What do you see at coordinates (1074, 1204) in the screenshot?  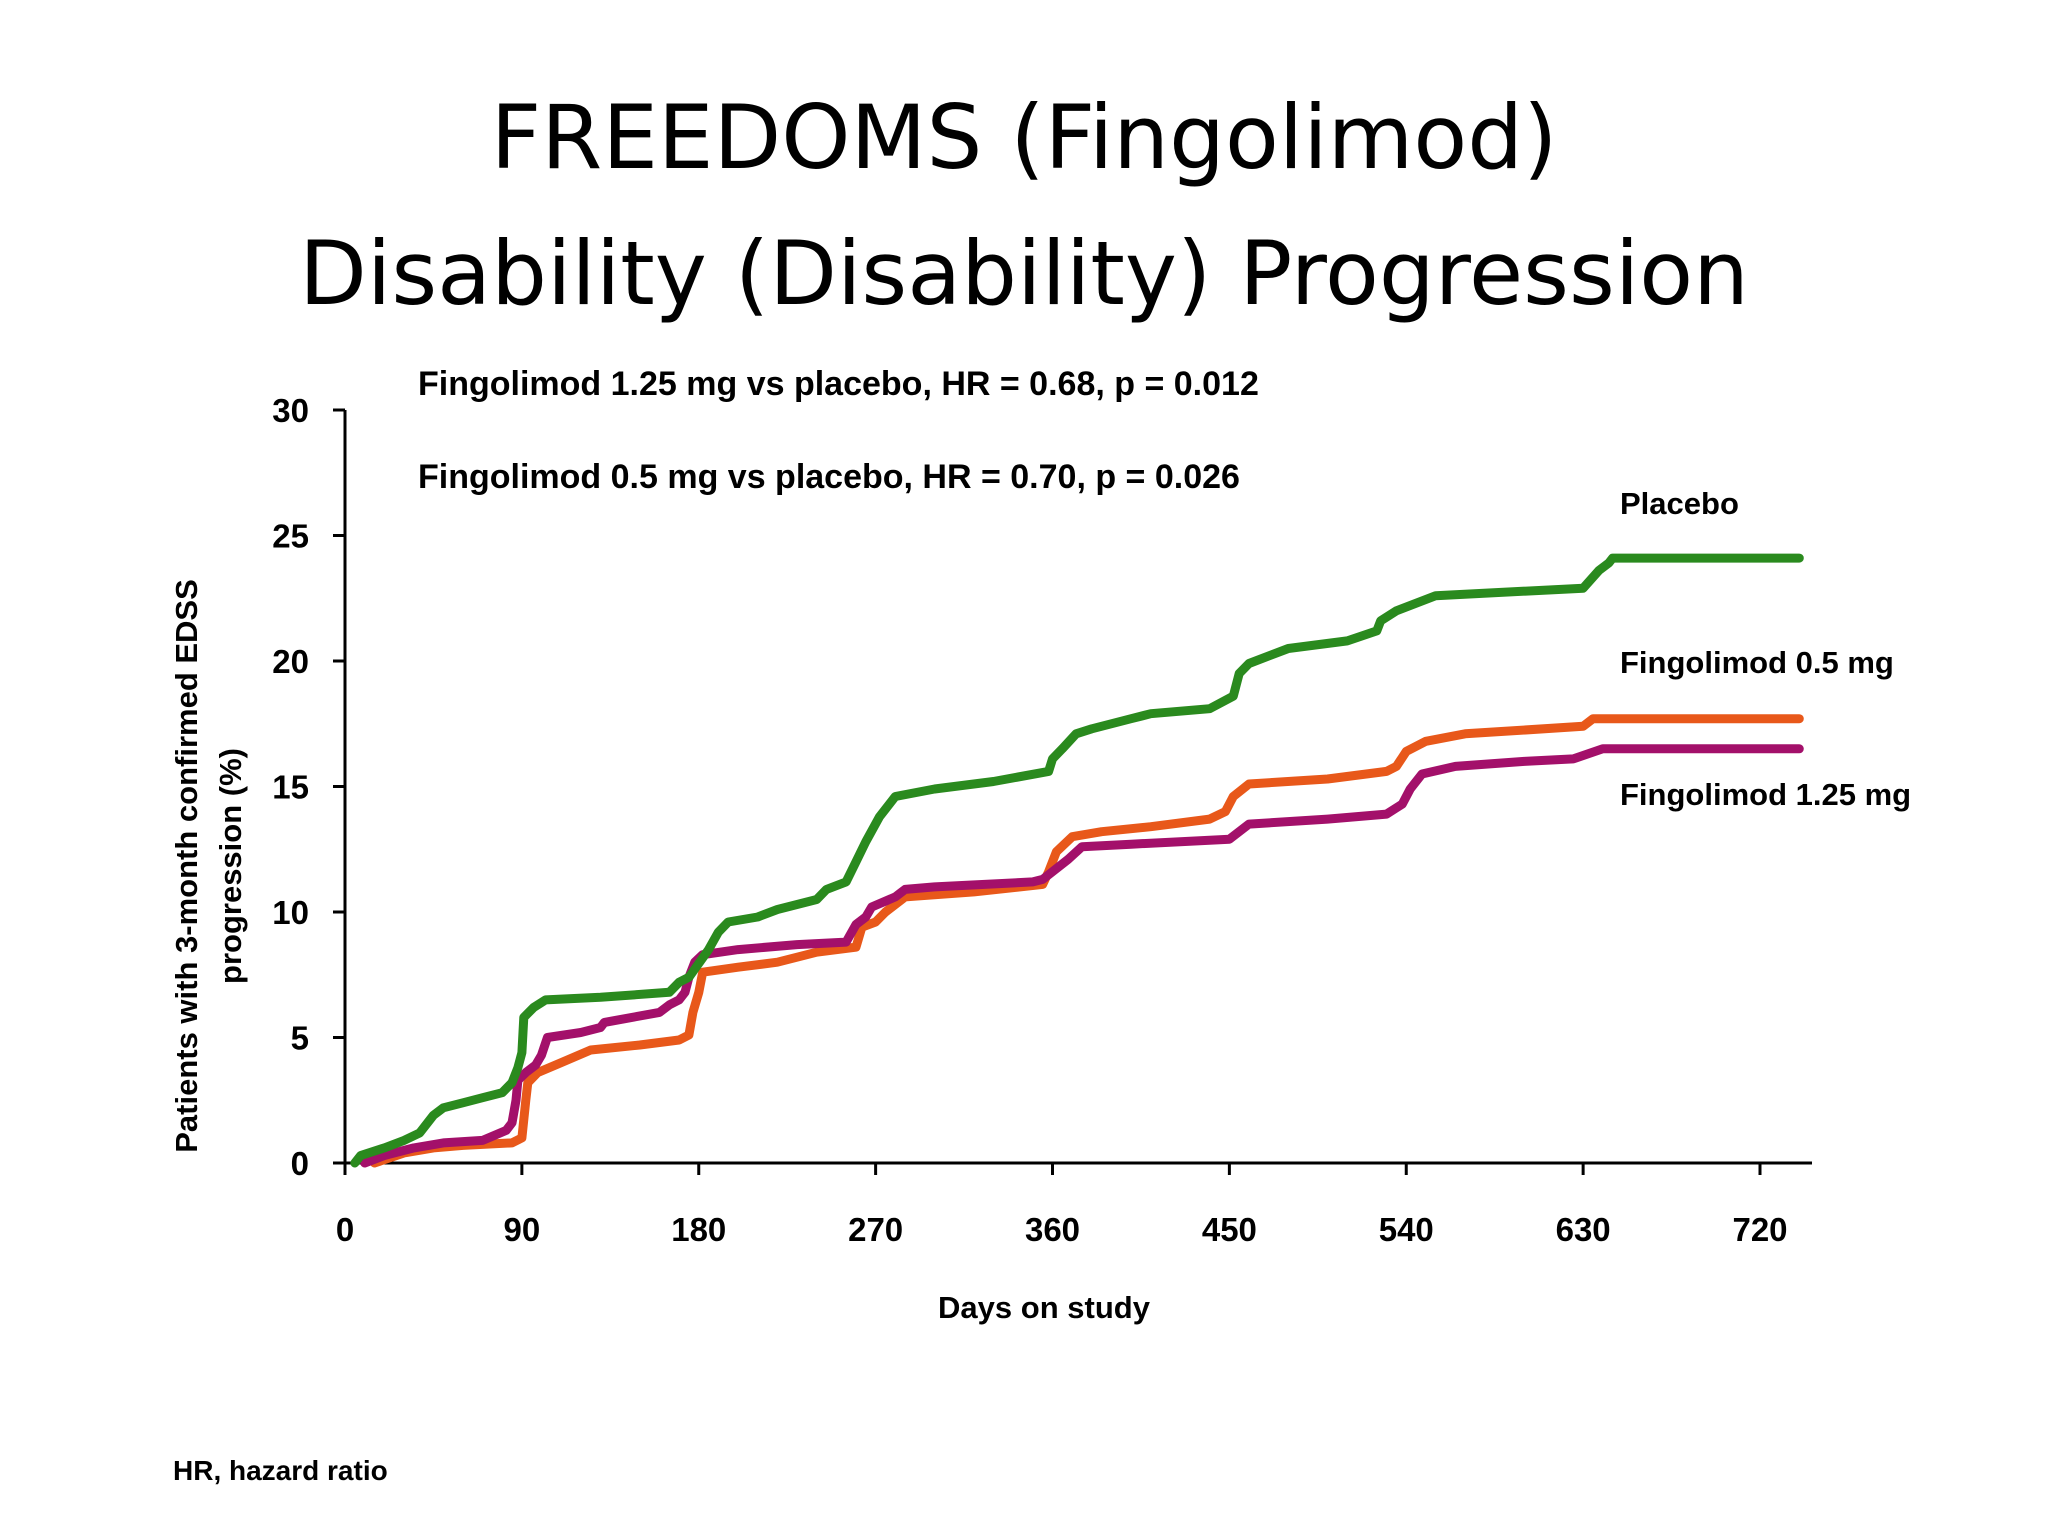 I see `x-axis: 0 90 180 270 360 450 540 630 720` at bounding box center [1074, 1204].